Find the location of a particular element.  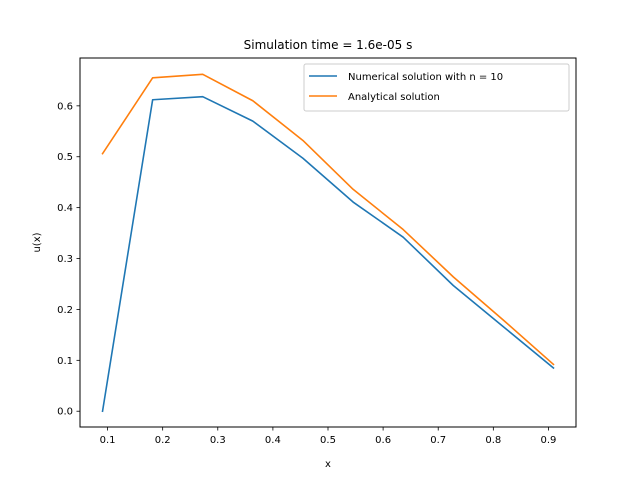

chart-title: Simulation time = 1.6e-05 s is located at coordinates (328, 45).